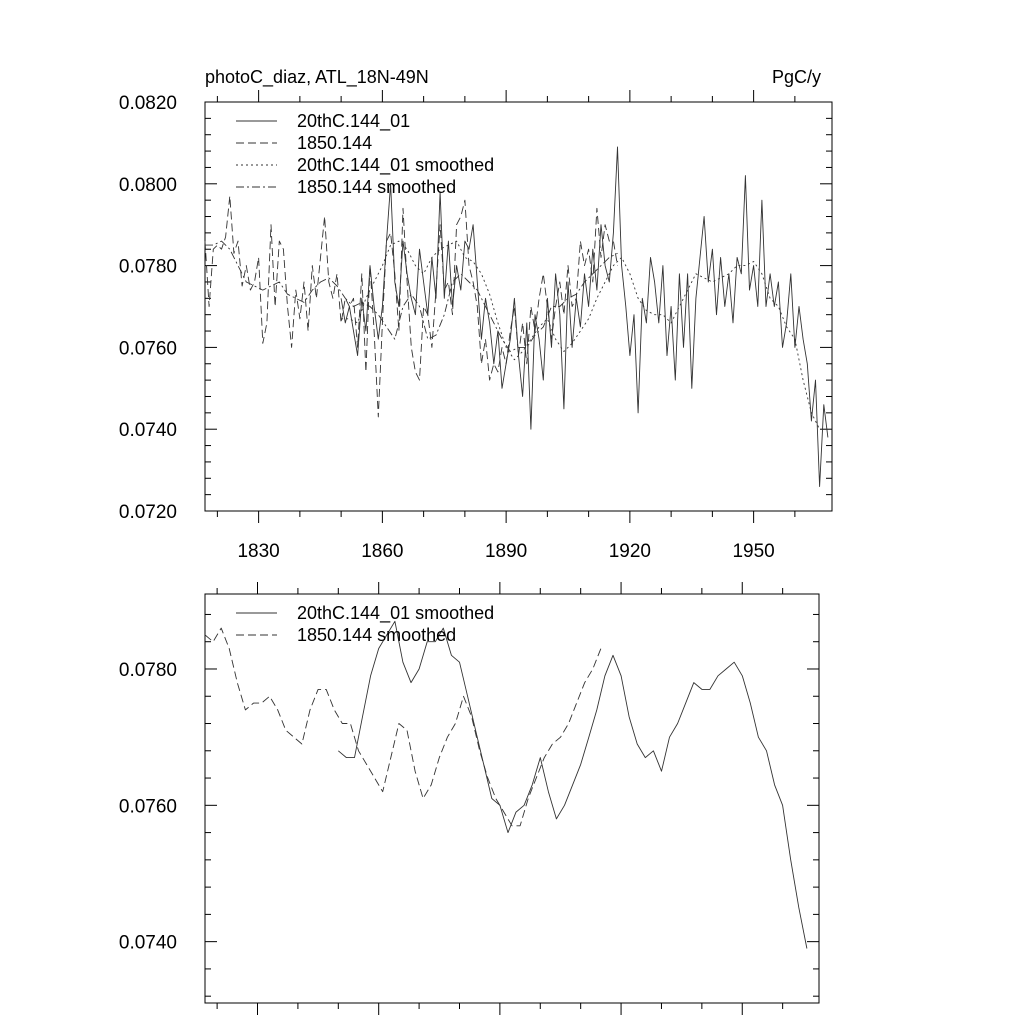 This screenshot has width=1024, height=1024. What do you see at coordinates (382, 551) in the screenshot?
I see `x-tick-label: 1860` at bounding box center [382, 551].